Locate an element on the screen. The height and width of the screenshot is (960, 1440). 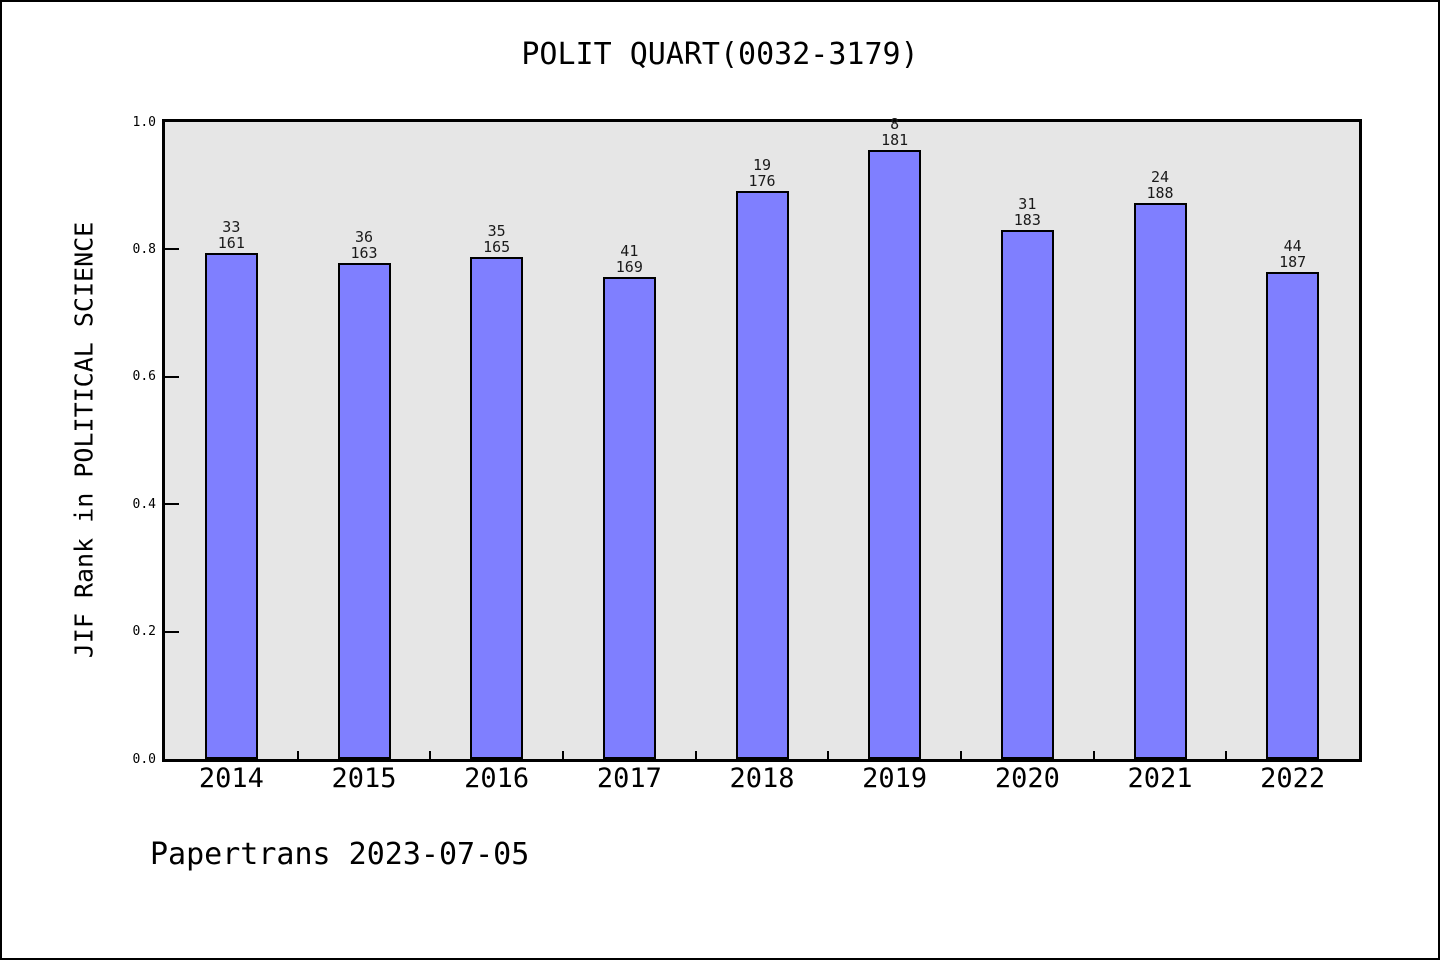
bar-label-2016: 35 165 is located at coordinates (497, 239).